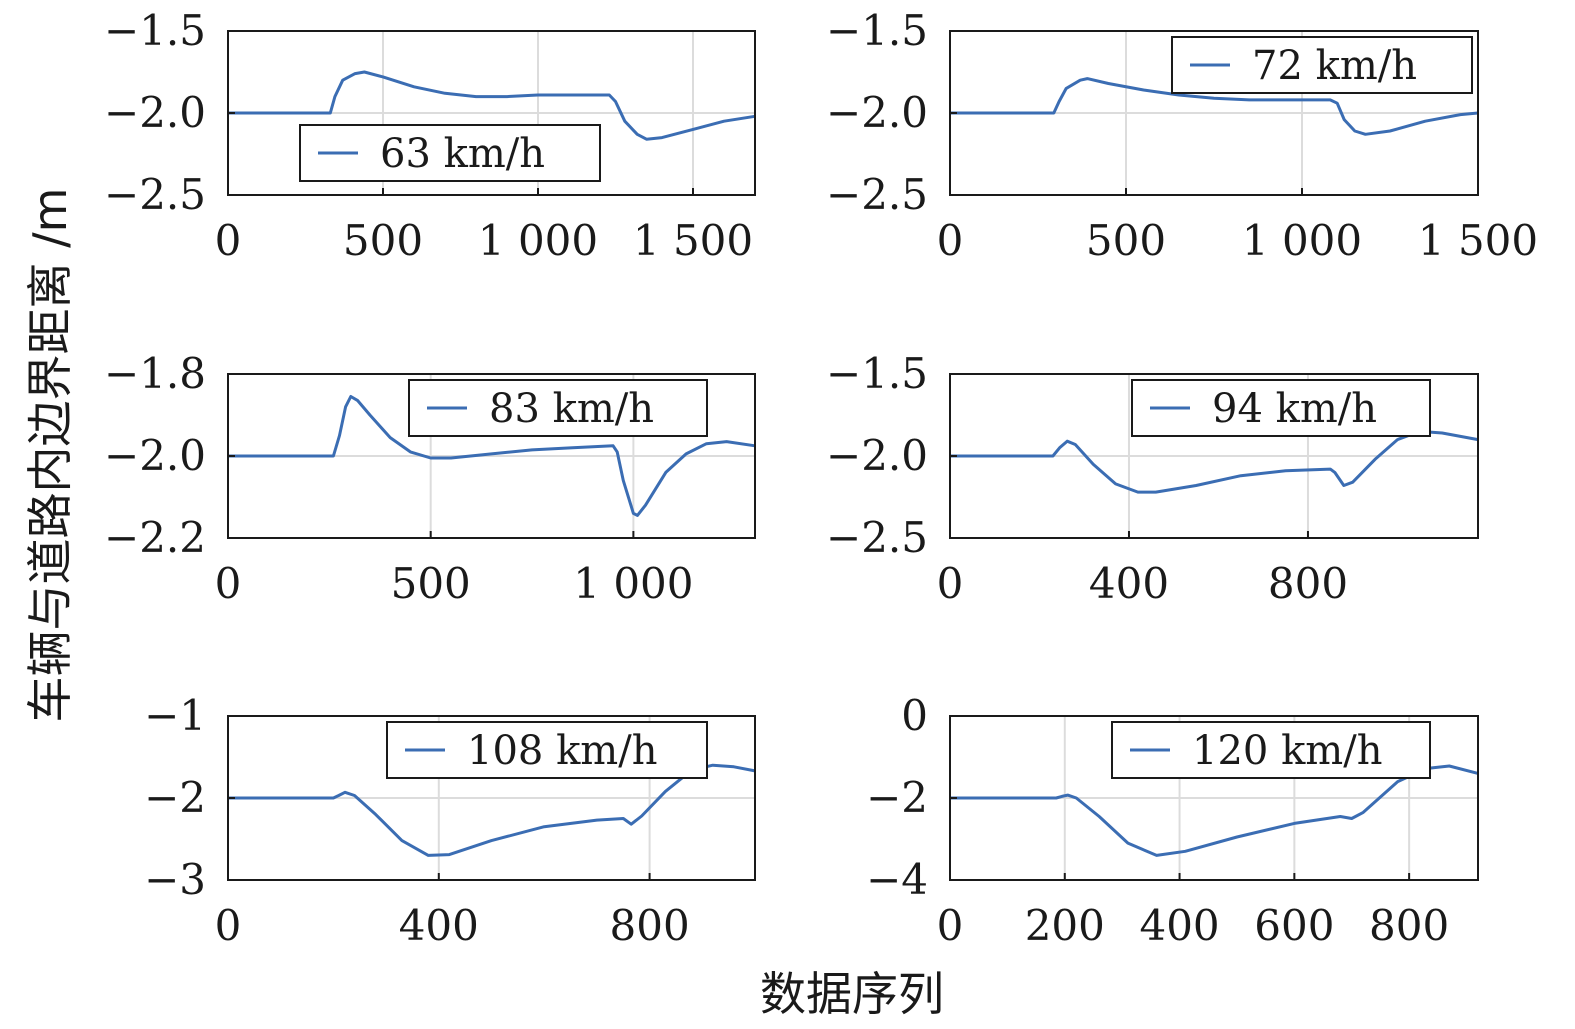  I want to click on subplot-2: 0 500 1 000 1 500 −1.5 −2.0 −2.5 72 km/h, so click(1182, 135).